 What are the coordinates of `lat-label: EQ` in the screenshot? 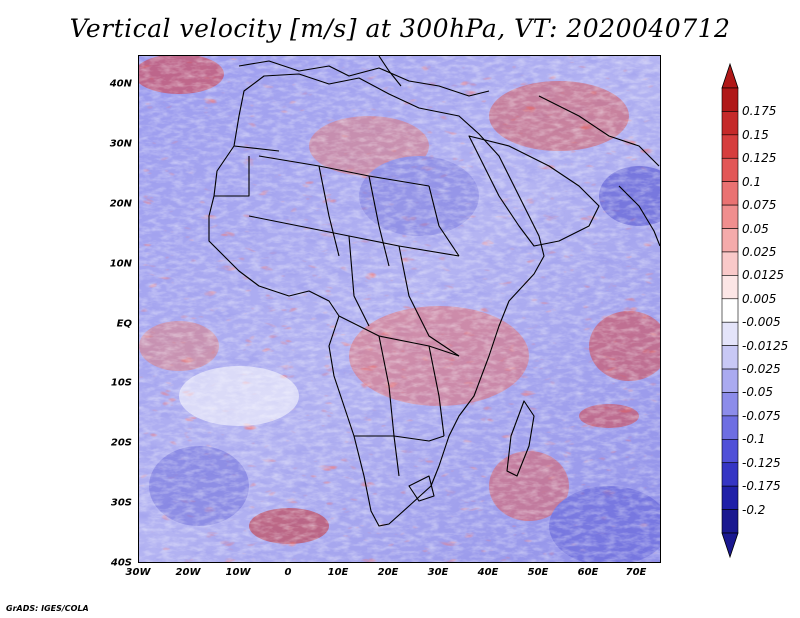 It's located at (124, 324).